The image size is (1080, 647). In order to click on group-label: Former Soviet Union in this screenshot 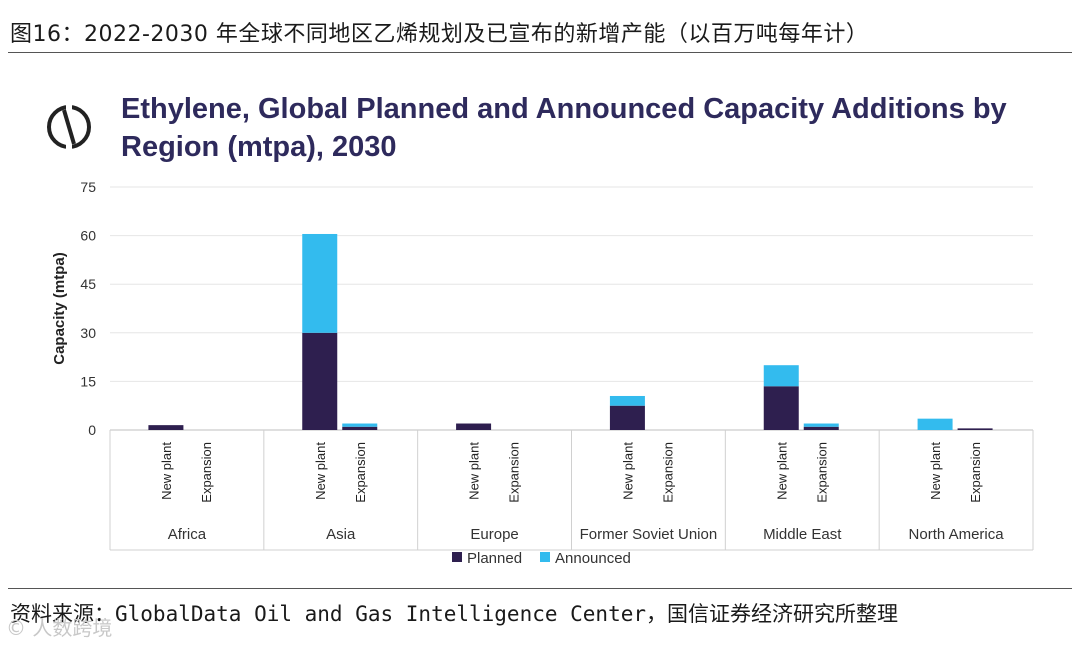, I will do `click(649, 534)`.